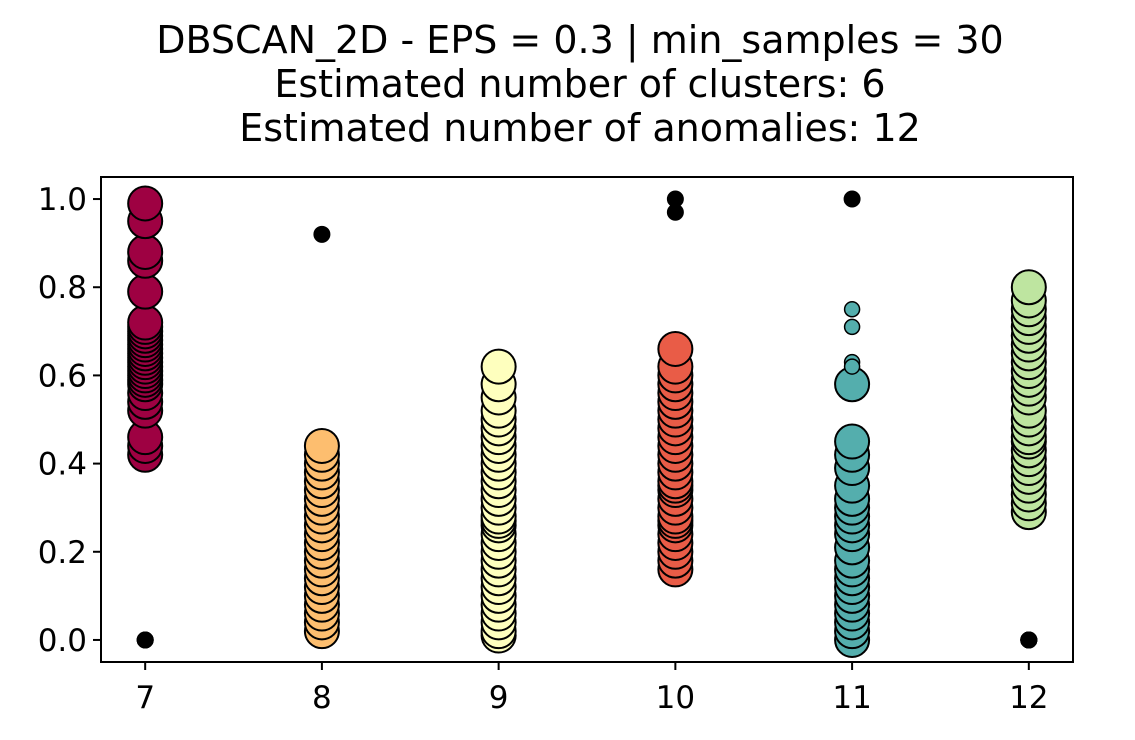 The width and height of the screenshot is (1135, 740). I want to click on title-line-3: Estimated number of anomalies: 12, so click(580, 128).